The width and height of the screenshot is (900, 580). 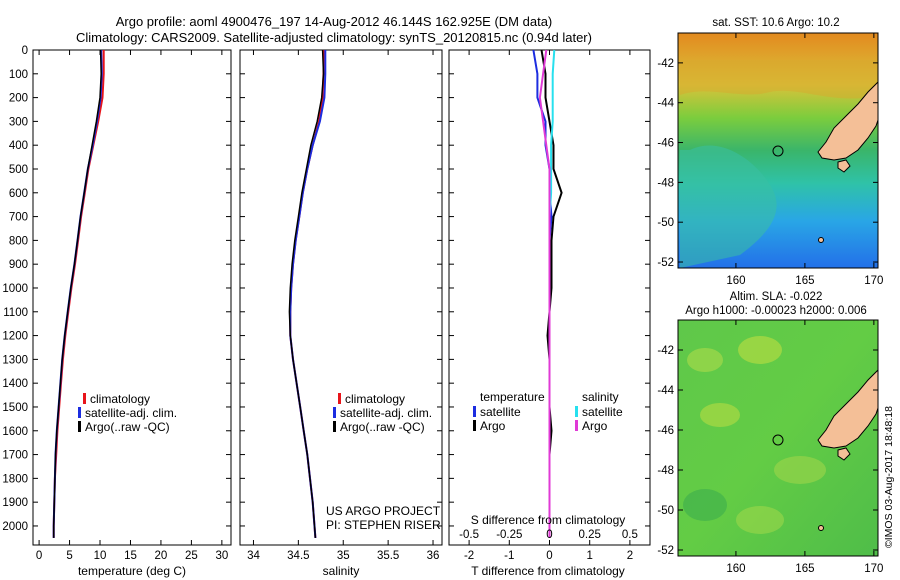 I want to click on difference-axis-label: T difference from climatology, so click(x=548, y=571).